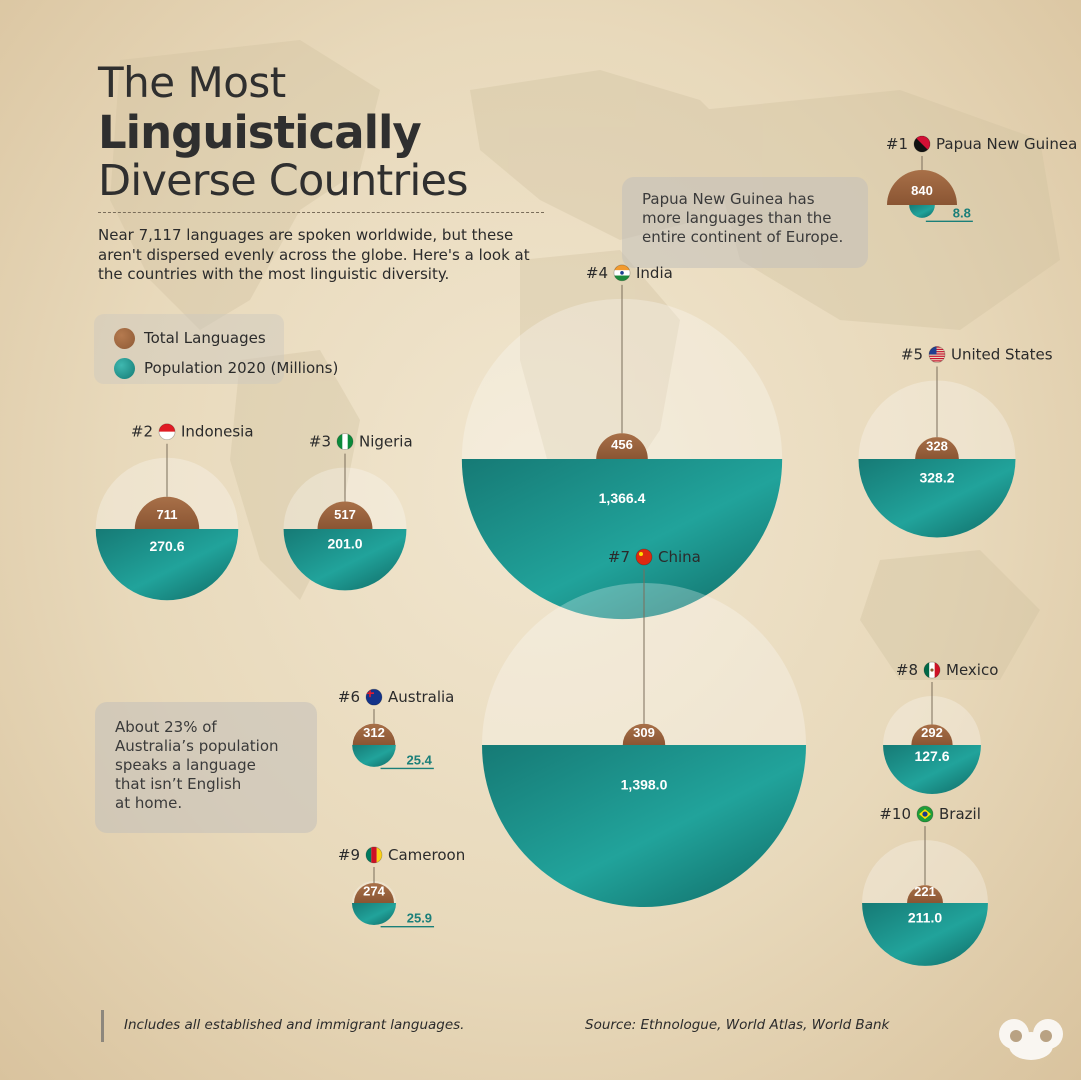  Describe the element at coordinates (925, 891) in the screenshot. I see `languages-value-label: 221` at that location.